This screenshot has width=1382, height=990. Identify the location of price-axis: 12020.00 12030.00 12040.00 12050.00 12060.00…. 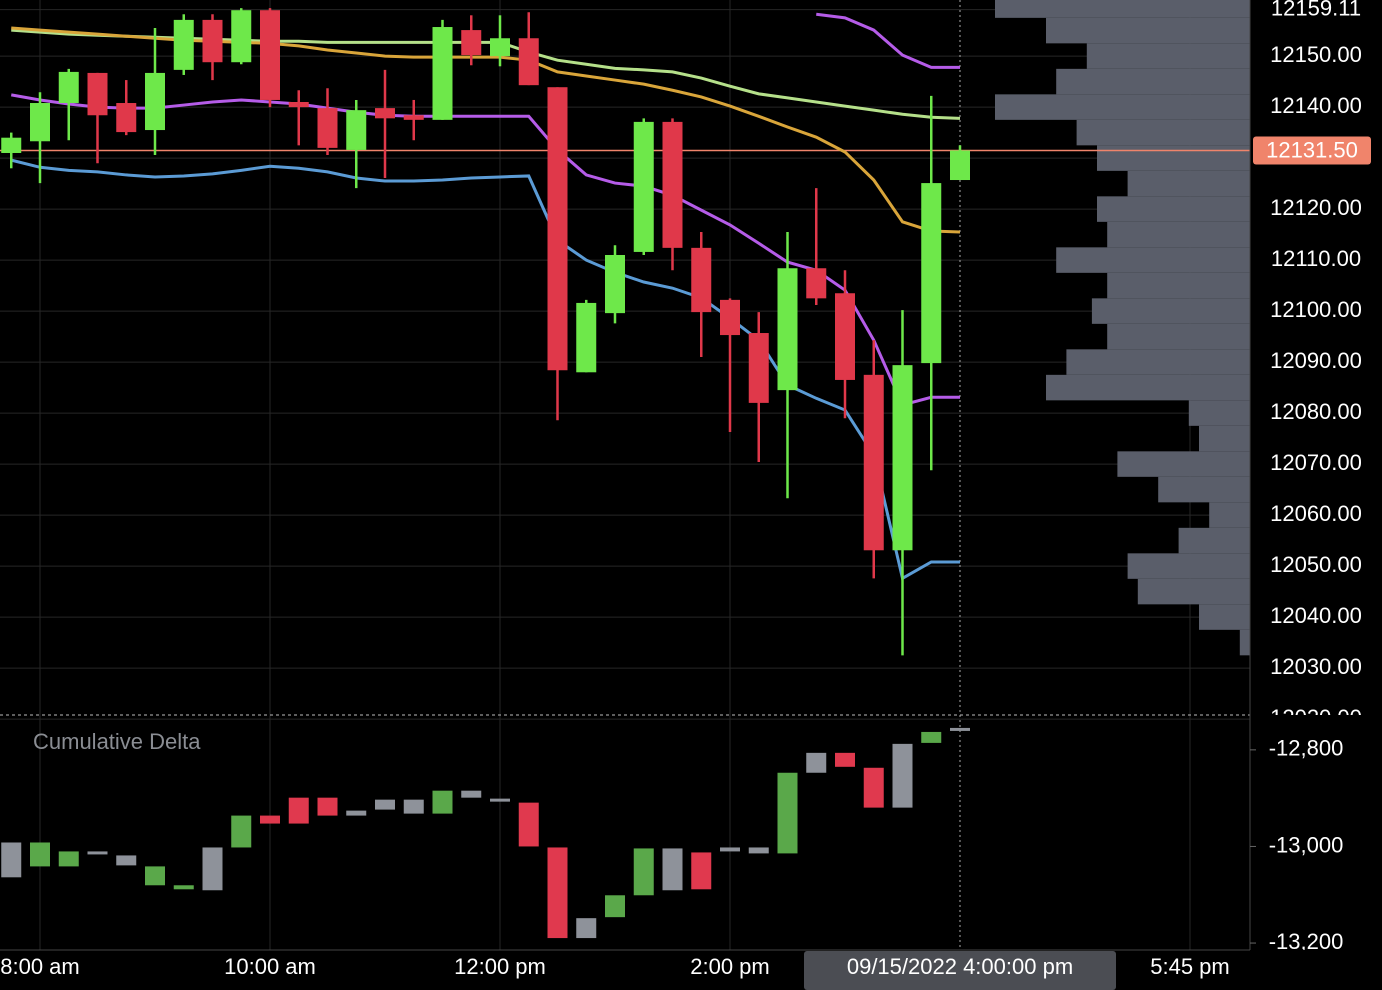
(1312, 365).